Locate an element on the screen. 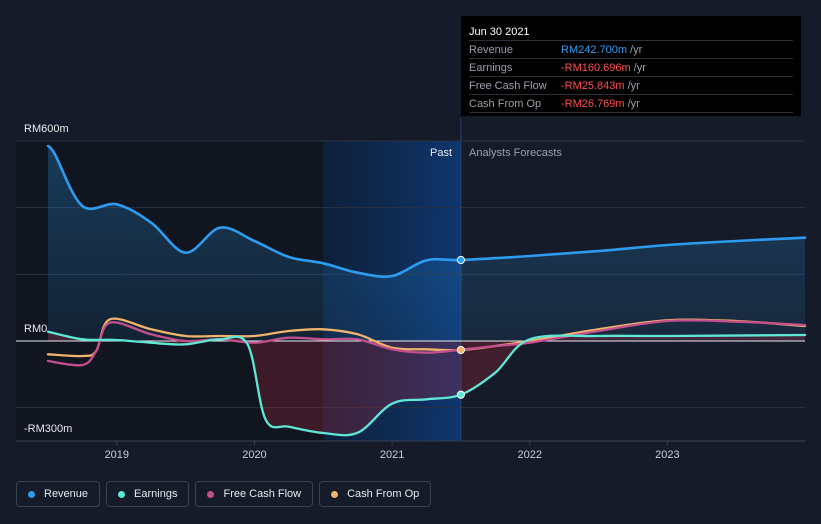 The image size is (821, 524). tooltip-row-earnings: Earnings -RM160.696m /yr is located at coordinates (631, 67).